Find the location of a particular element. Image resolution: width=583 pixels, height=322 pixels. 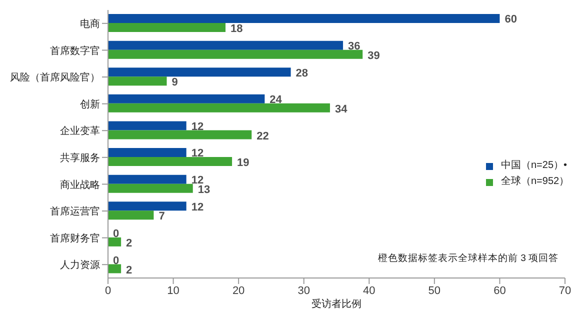

x-tick-label: 40 is located at coordinates (369, 290).